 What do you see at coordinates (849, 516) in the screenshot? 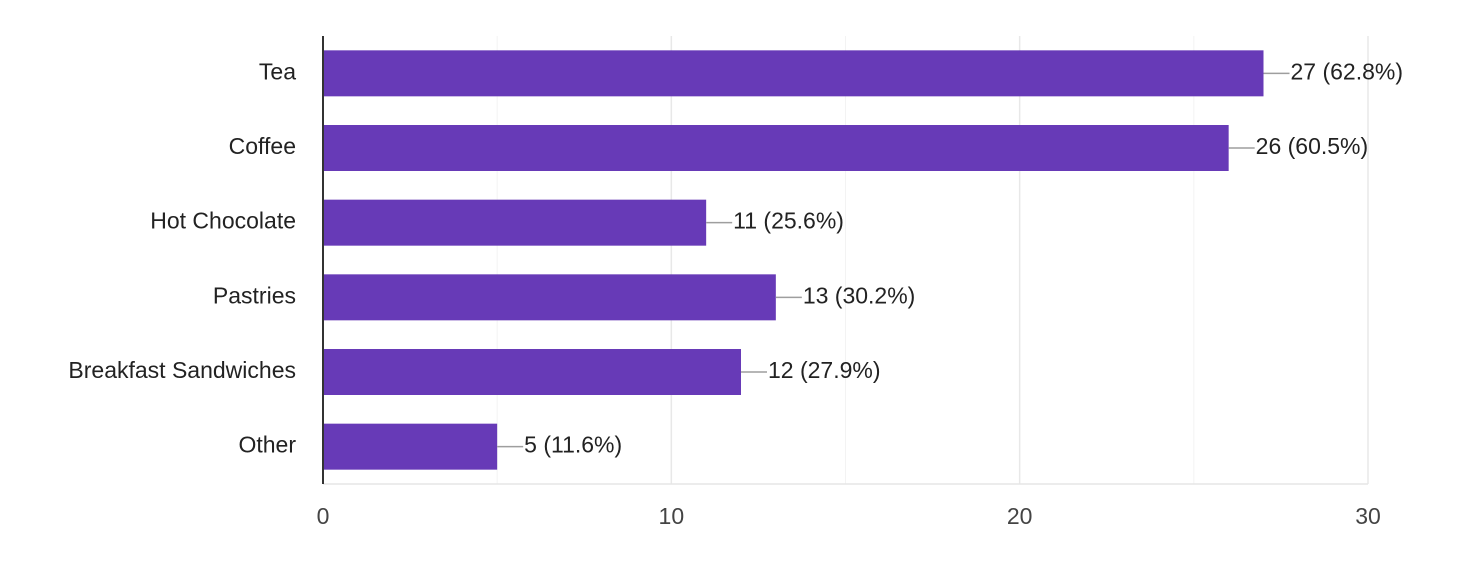
I see `tick-layer: 0 10 20 30` at bounding box center [849, 516].